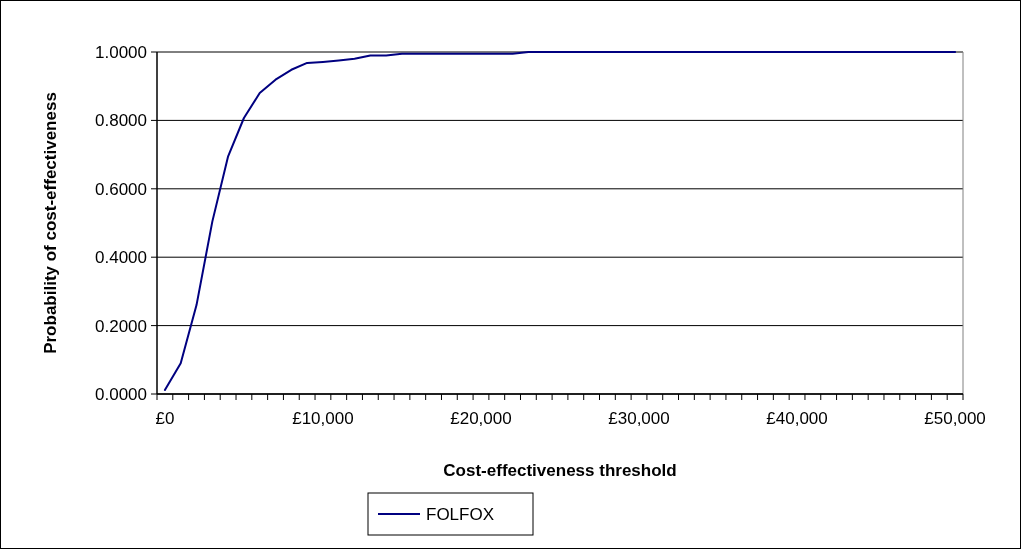 This screenshot has width=1021, height=549. I want to click on y-tick-label: 0.0000, so click(121, 394).